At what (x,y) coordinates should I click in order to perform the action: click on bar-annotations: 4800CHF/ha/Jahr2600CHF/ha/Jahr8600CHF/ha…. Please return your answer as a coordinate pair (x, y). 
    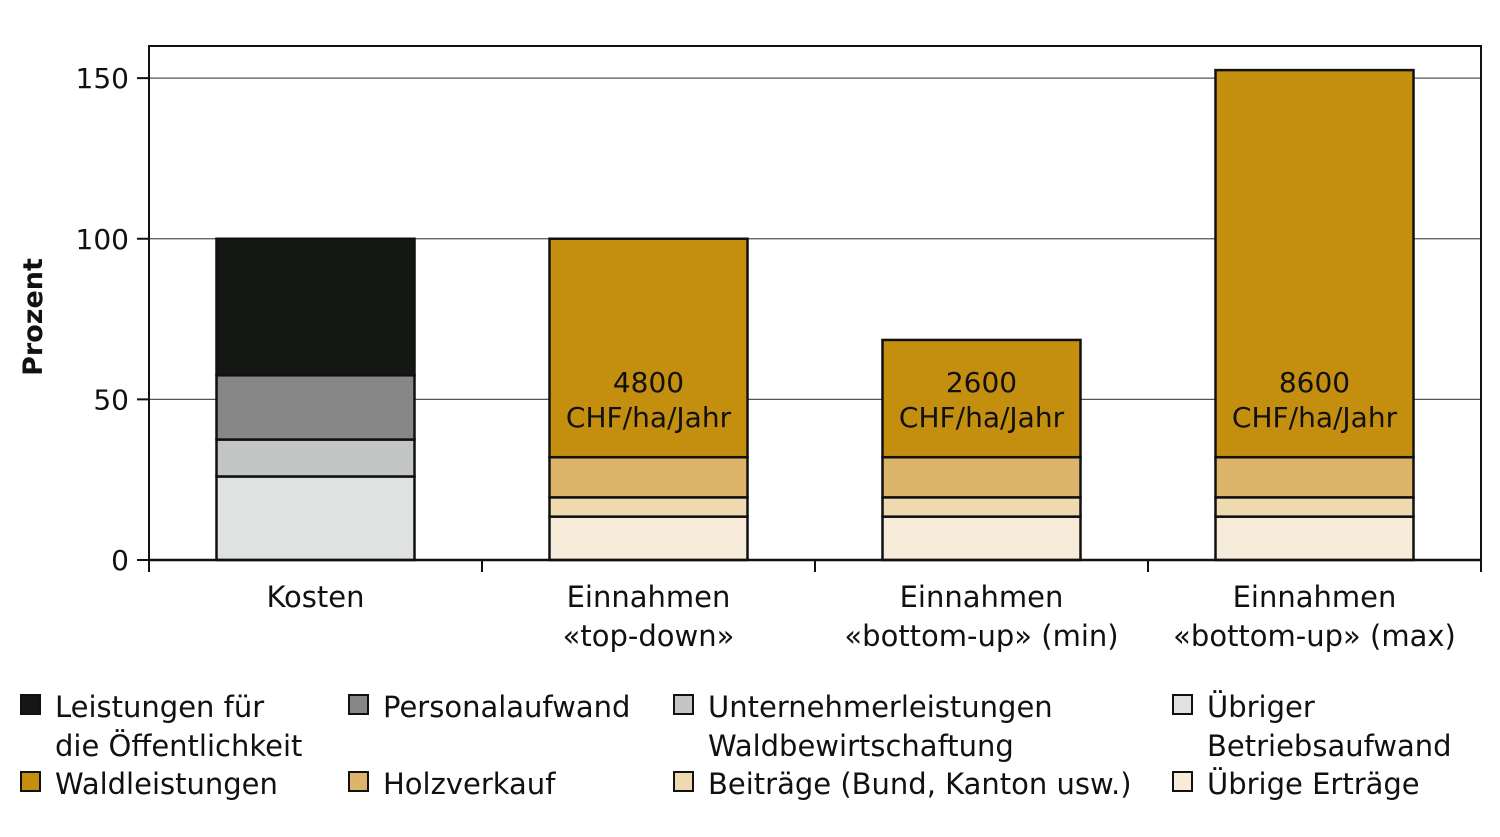
    Looking at the image, I should click on (982, 400).